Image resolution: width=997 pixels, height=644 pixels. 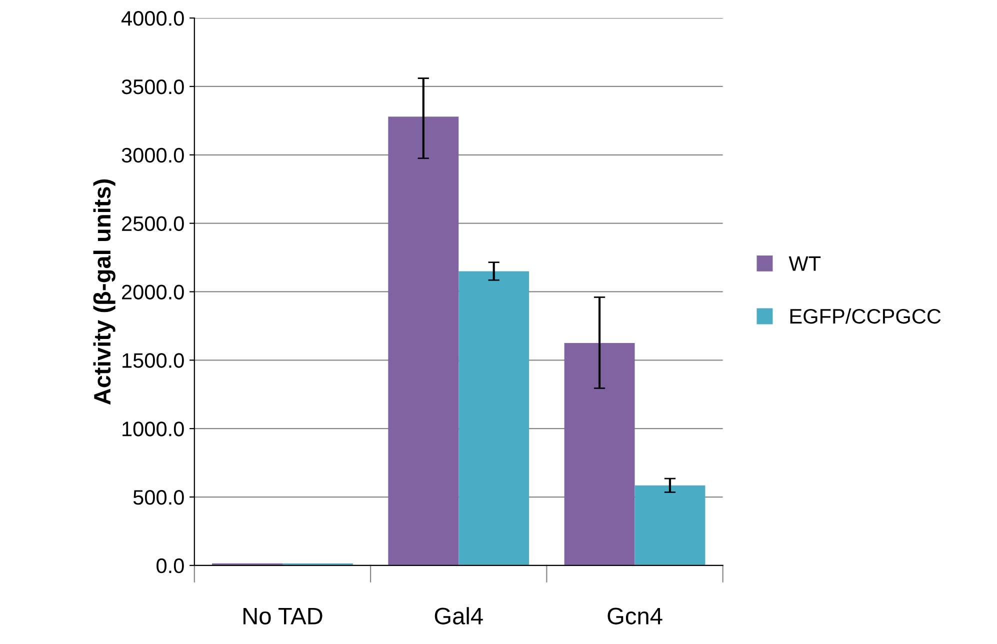 I want to click on y-tick-label: 2500.0, so click(x=153, y=224).